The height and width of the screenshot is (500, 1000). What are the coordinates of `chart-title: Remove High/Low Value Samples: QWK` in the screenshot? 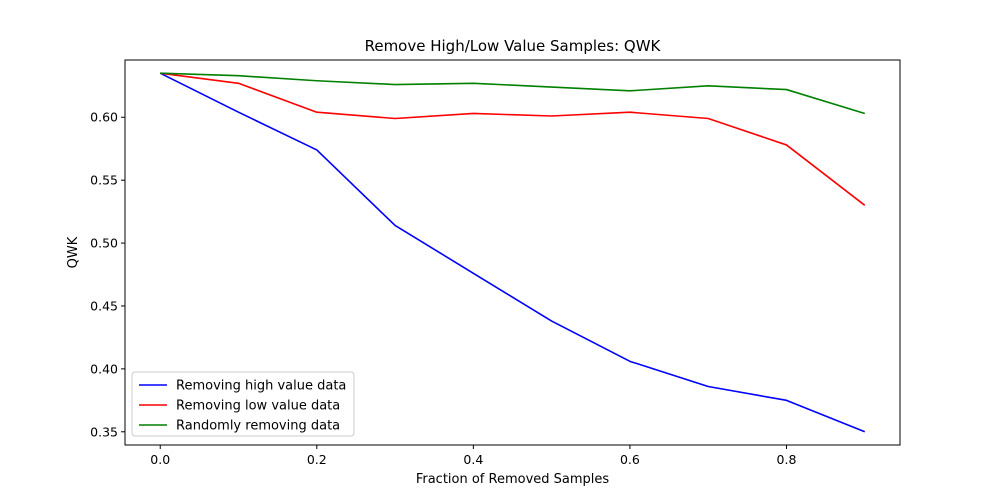 It's located at (513, 46).